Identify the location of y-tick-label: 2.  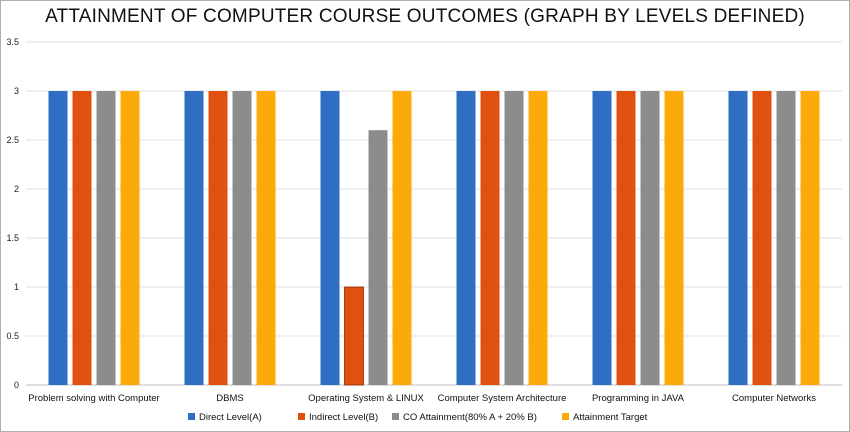
(16, 189).